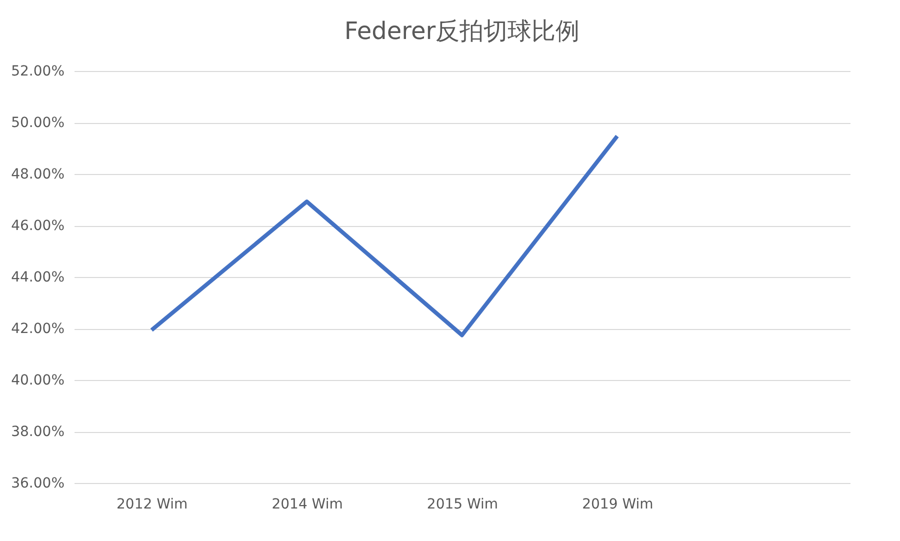 Image resolution: width=900 pixels, height=541 pixels. Describe the element at coordinates (37, 123) in the screenshot. I see `y-tick-label: 50.00%` at that location.